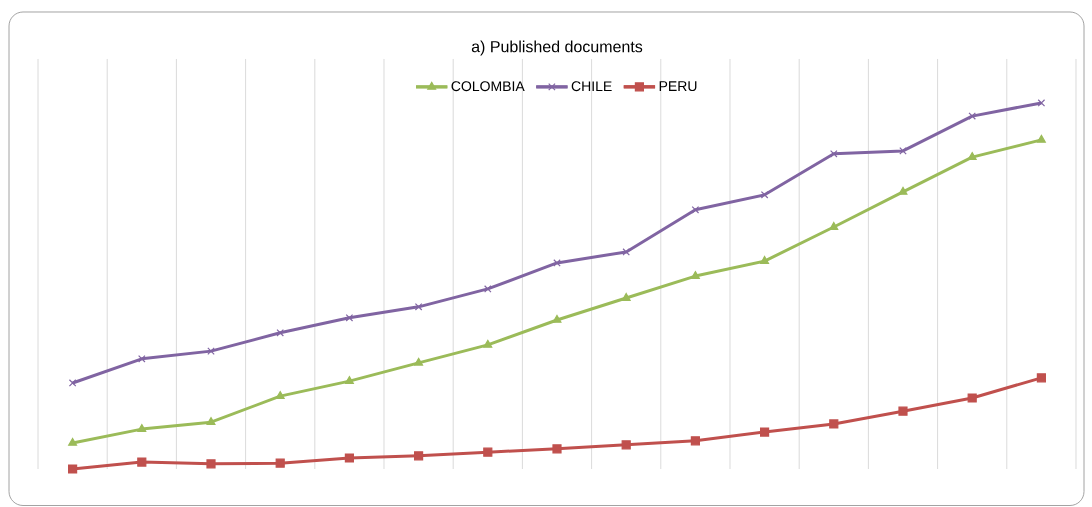 Image resolution: width=1092 pixels, height=507 pixels. Describe the element at coordinates (488, 86) in the screenshot. I see `legend-label: COLOMBIA` at that location.